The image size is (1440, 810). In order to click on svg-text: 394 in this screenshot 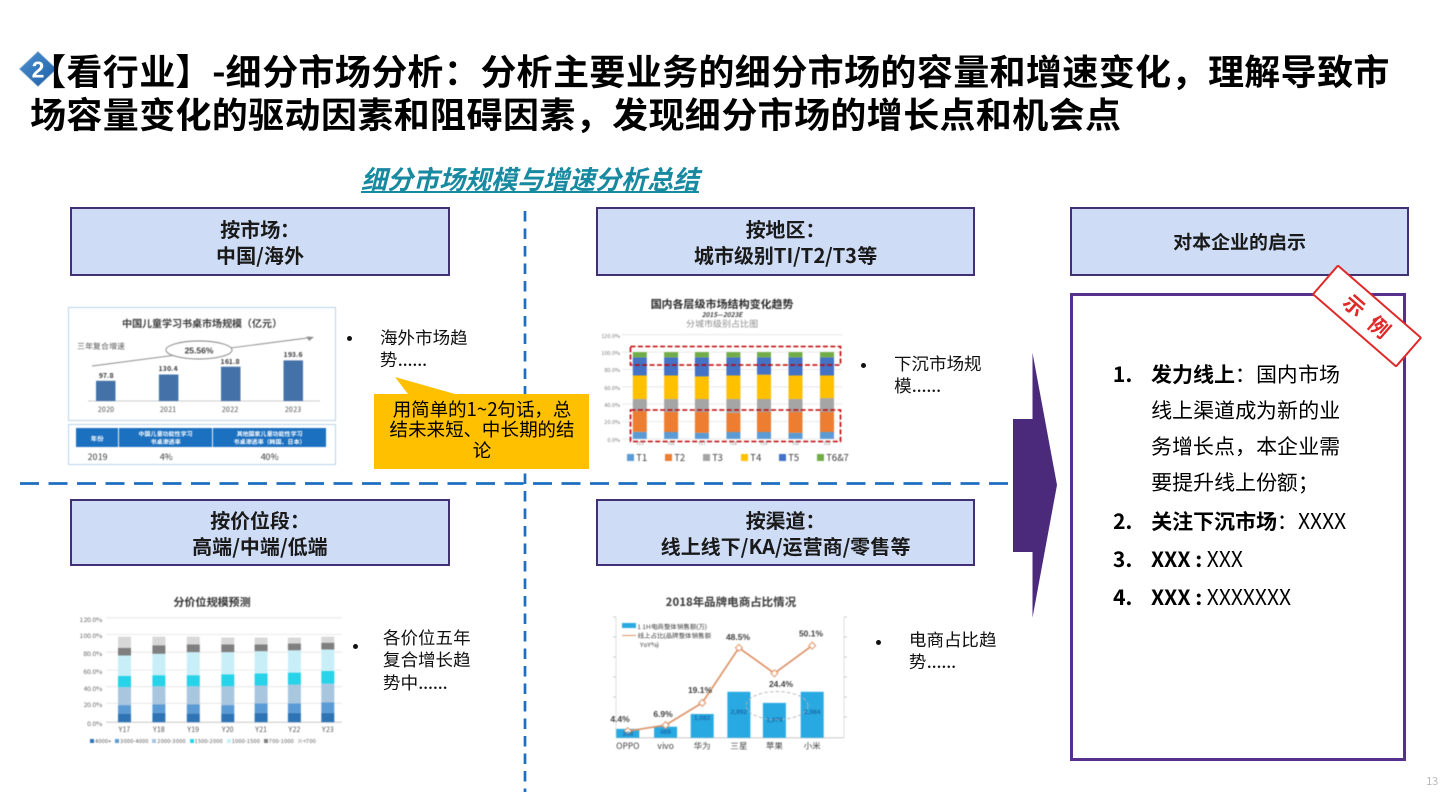, I will do `click(627, 734)`.